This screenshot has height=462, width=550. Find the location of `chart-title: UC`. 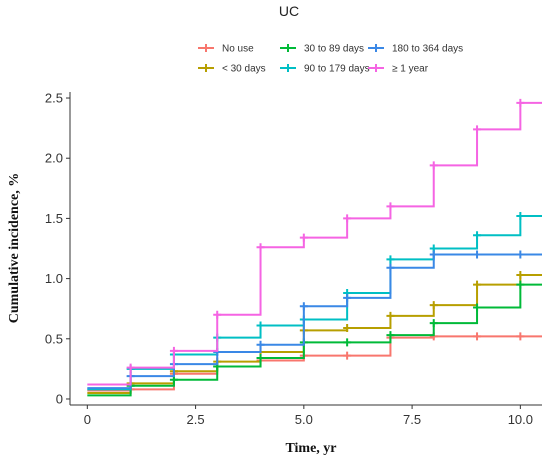

chart-title: UC is located at coordinates (289, 11).